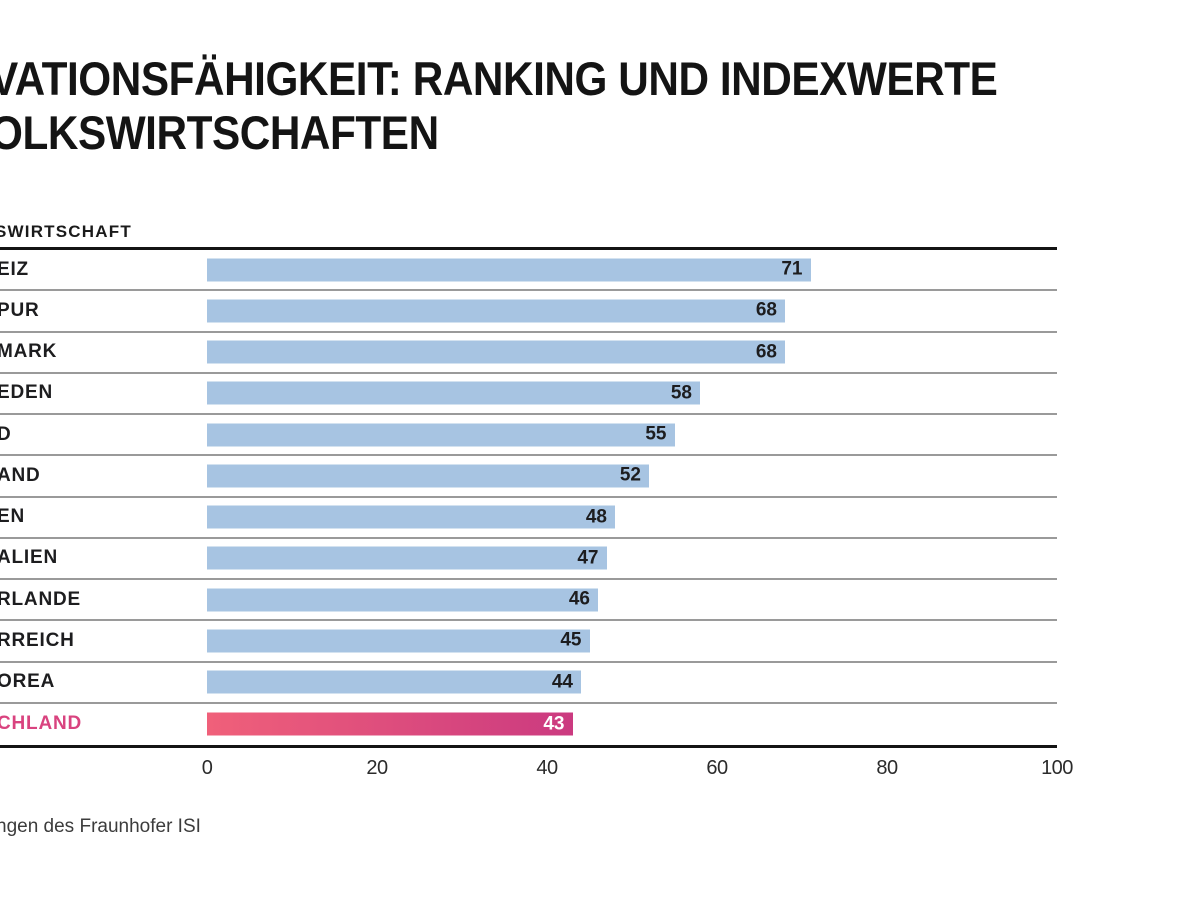 The image size is (1200, 900). Describe the element at coordinates (29, 558) in the screenshot. I see `row-label: ALIEN` at that location.